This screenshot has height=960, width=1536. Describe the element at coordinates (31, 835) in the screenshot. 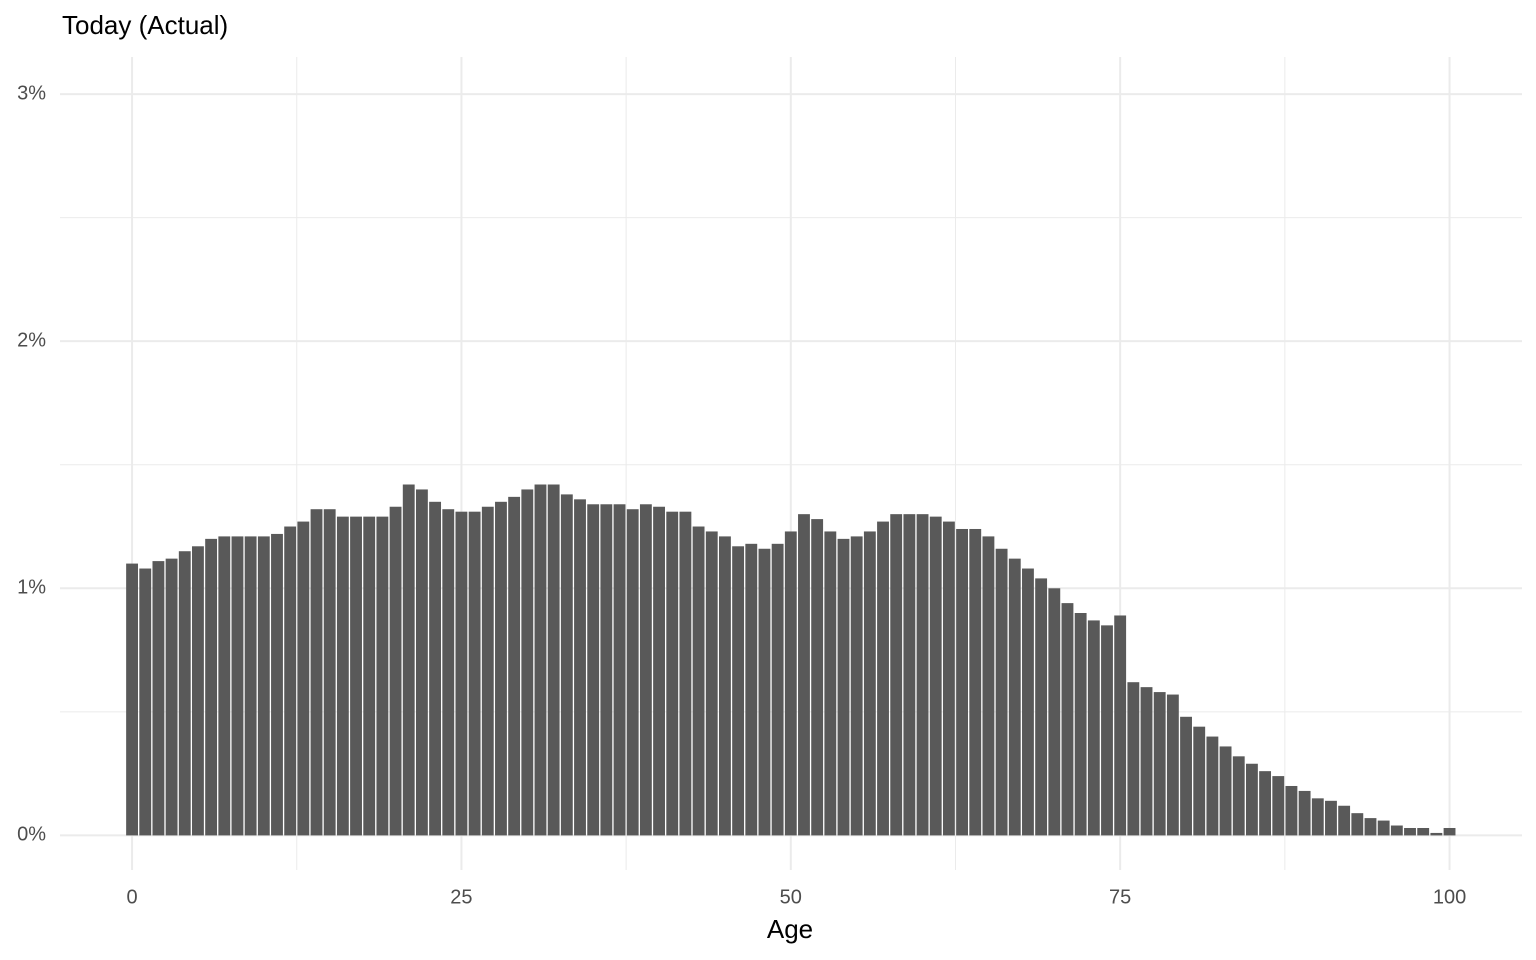

I see `y-tick-label: 0%` at that location.